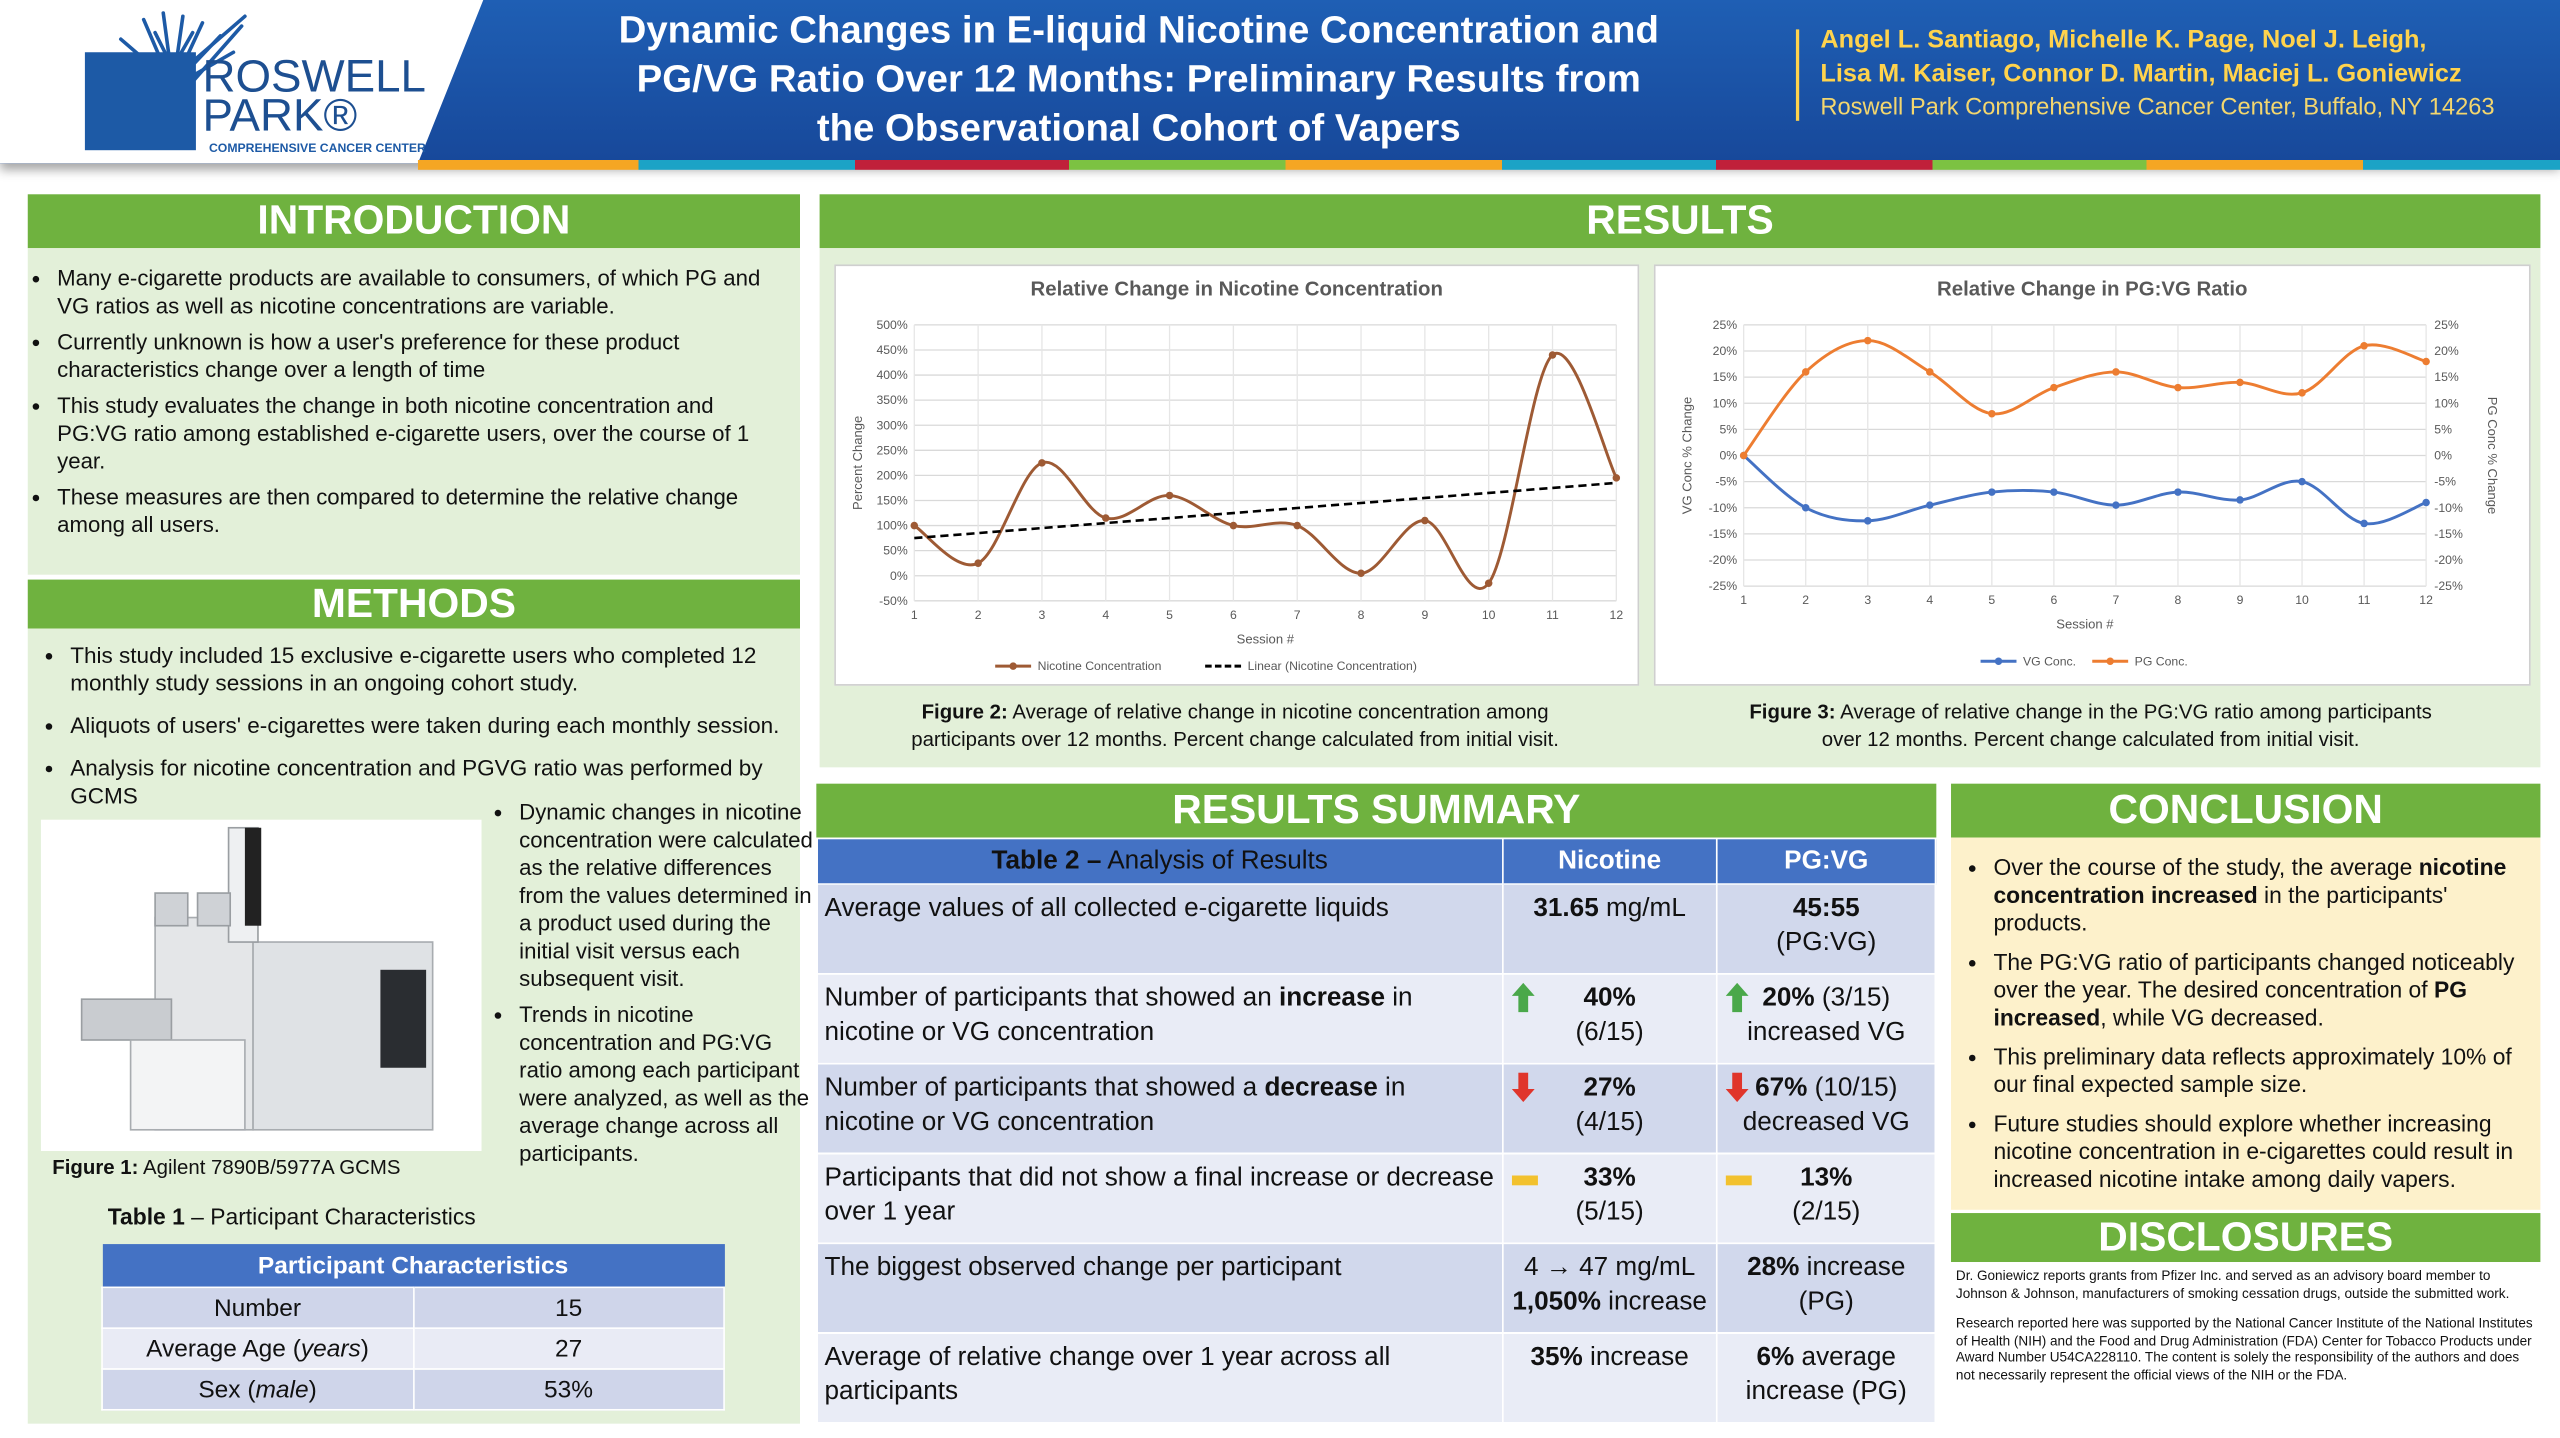  I want to click on text: – Participant Characteristics, so click(330, 1216).